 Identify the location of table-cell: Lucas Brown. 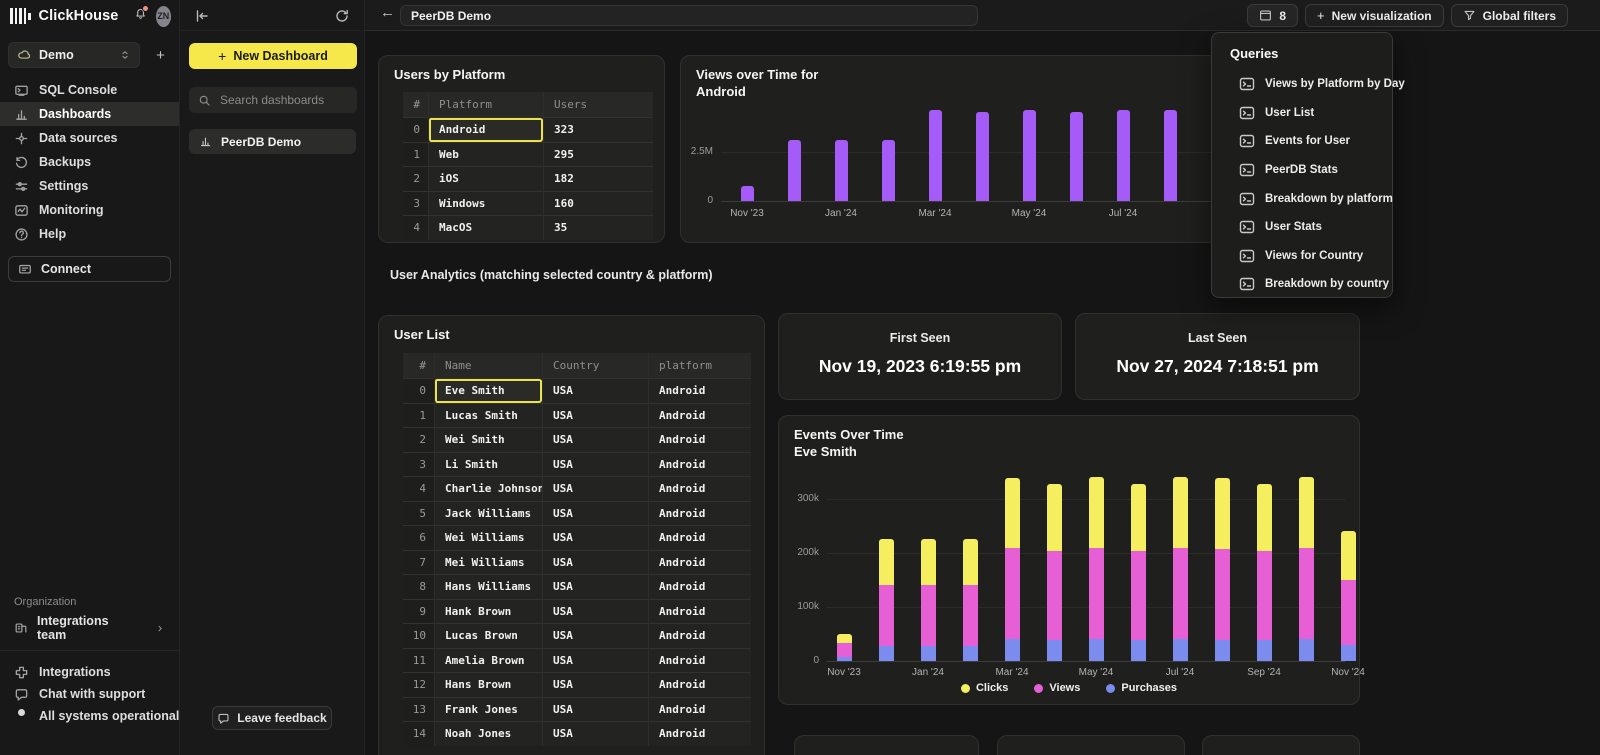
(488, 635).